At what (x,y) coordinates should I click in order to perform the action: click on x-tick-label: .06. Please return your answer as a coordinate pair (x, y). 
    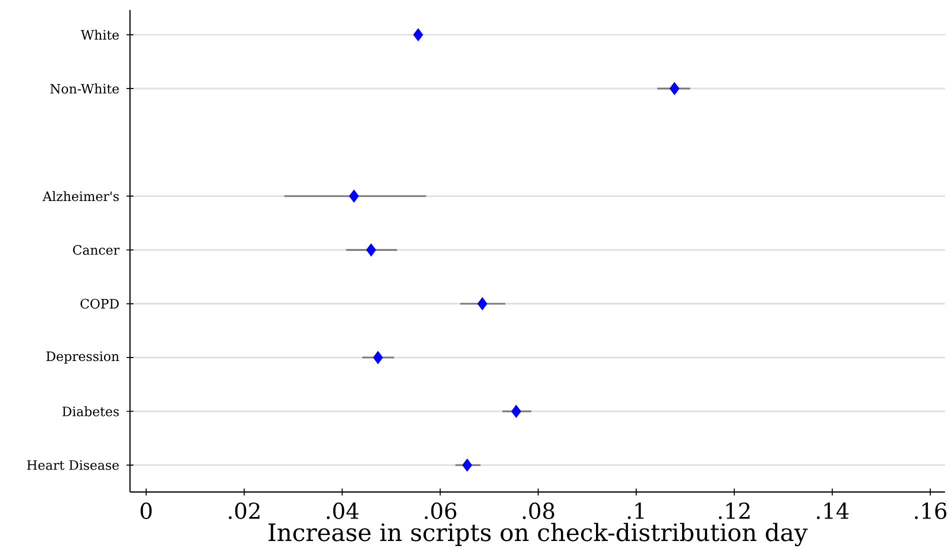
    Looking at the image, I should click on (440, 511).